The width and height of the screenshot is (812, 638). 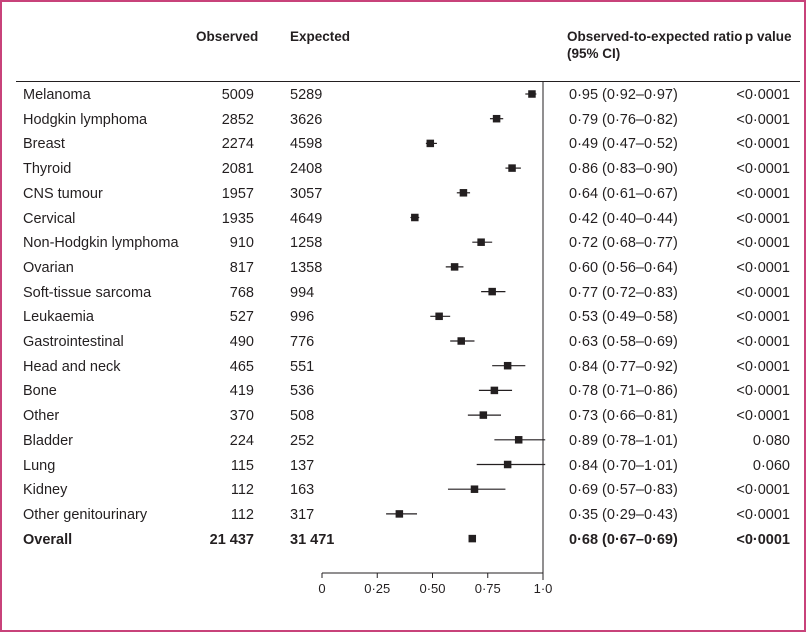 What do you see at coordinates (302, 366) in the screenshot?
I see `row-expected: 551` at bounding box center [302, 366].